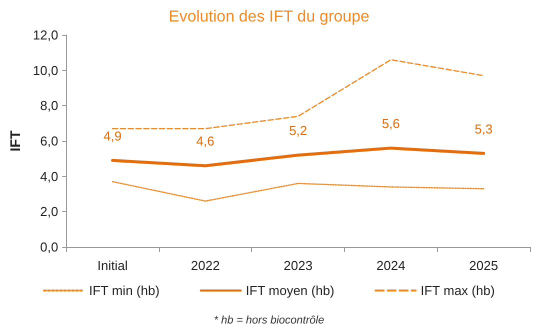 The image size is (538, 332). I want to click on y-tick-label: 8,0, so click(49, 106).